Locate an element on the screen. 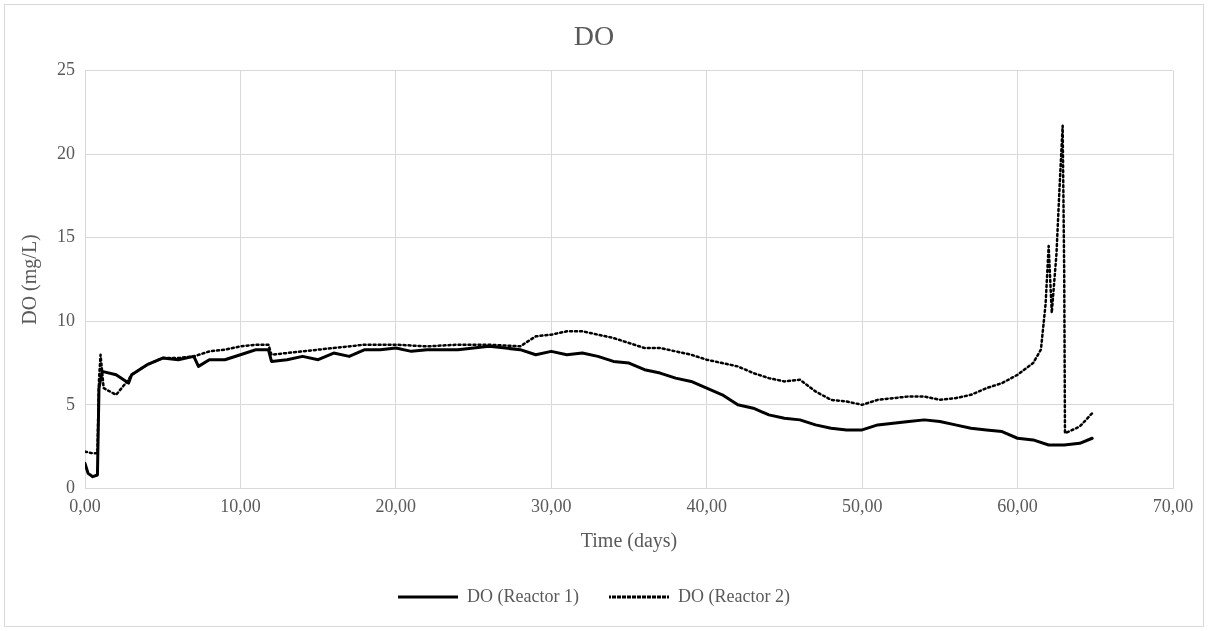 This screenshot has width=1208, height=631. x-tick-label: 50,00 is located at coordinates (862, 505).